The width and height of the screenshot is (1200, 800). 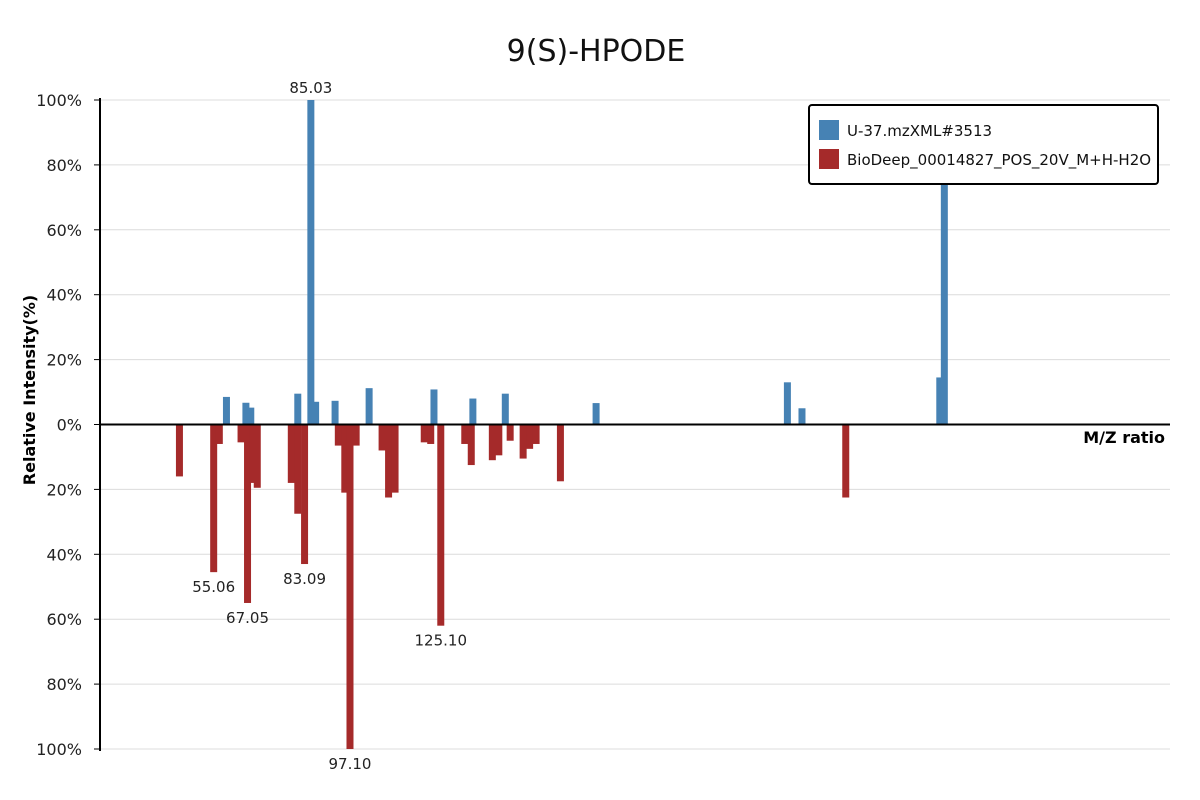 What do you see at coordinates (247, 618) in the screenshot?
I see `peak-label: 67.05` at bounding box center [247, 618].